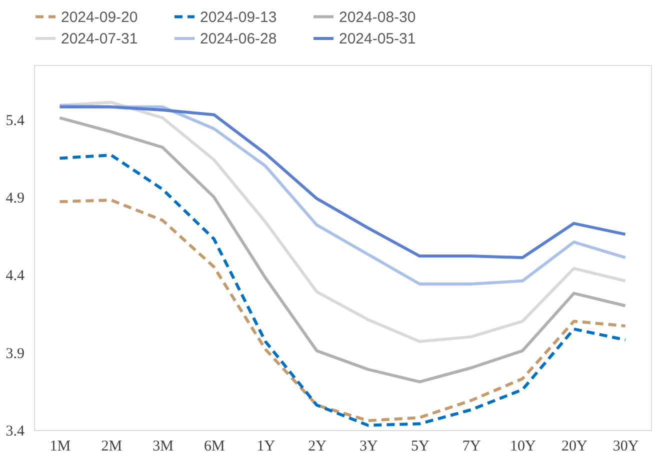 Image resolution: width=656 pixels, height=458 pixels. I want to click on x-tick-label: 30Y, so click(625, 446).